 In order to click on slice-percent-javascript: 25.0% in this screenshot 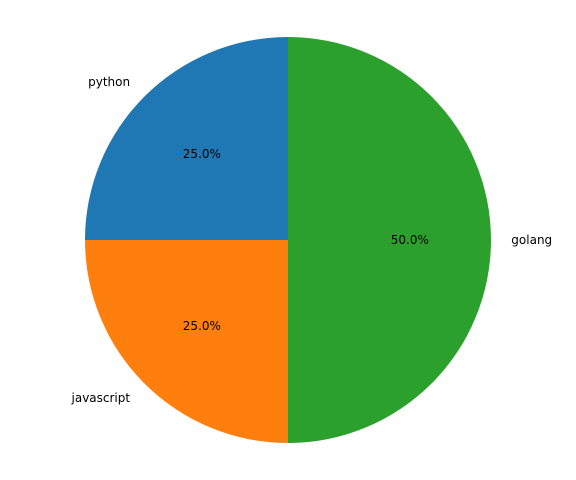, I will do `click(202, 326)`.